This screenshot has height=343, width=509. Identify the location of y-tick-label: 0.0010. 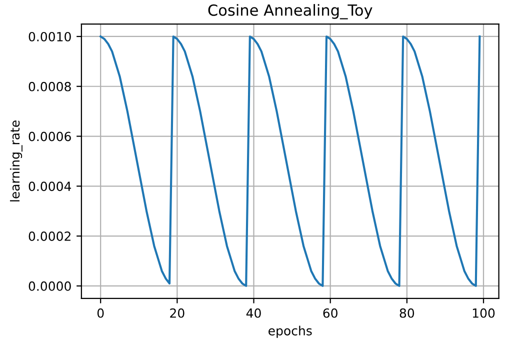
(49, 37).